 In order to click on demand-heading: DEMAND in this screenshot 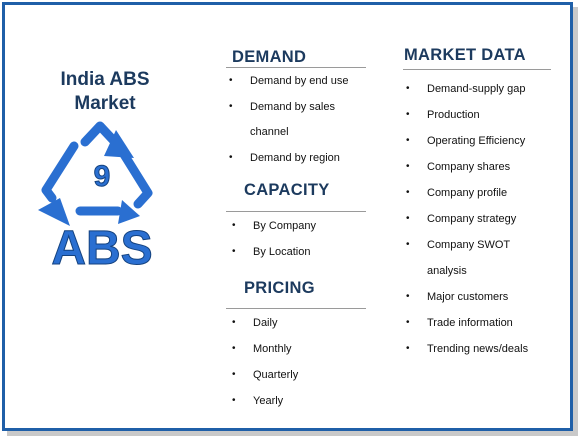, I will do `click(269, 57)`.